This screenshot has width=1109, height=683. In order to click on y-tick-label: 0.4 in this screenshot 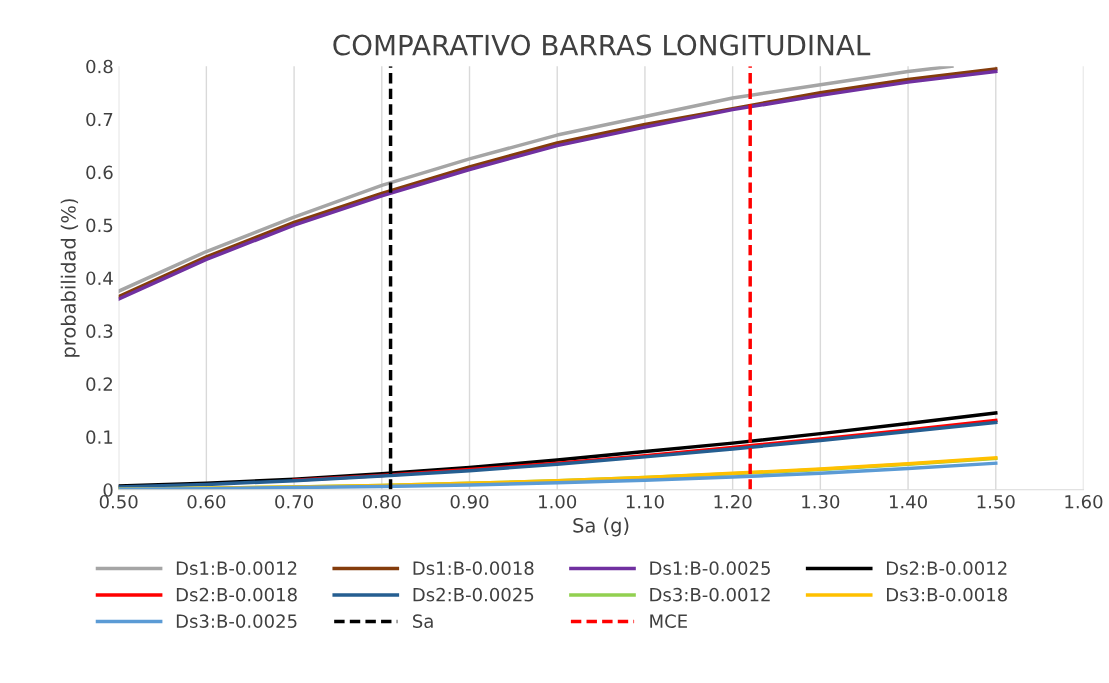, I will do `click(99, 278)`.